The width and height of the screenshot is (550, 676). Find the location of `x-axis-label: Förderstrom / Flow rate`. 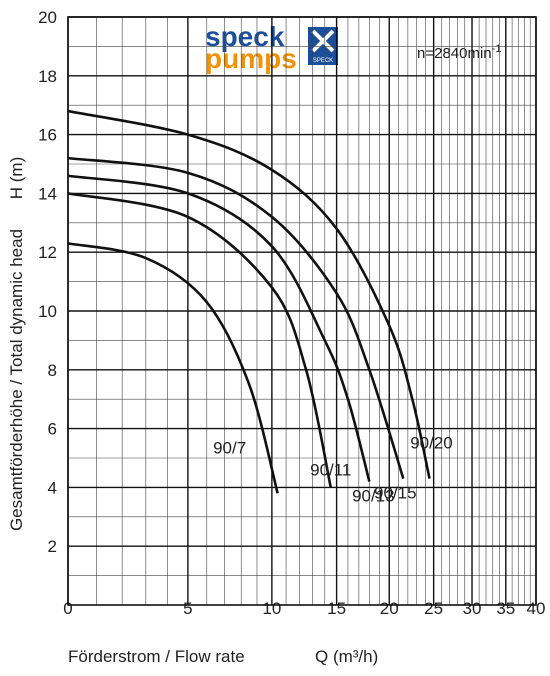

x-axis-label: Förderstrom / Flow rate is located at coordinates (156, 656).